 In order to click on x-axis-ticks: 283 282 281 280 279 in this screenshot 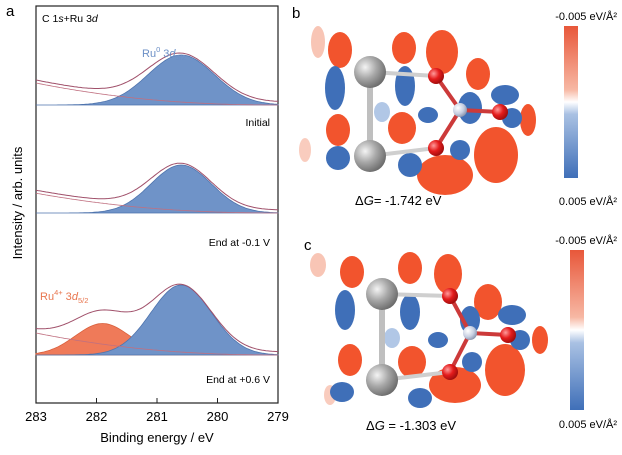, I will do `click(157, 411)`.